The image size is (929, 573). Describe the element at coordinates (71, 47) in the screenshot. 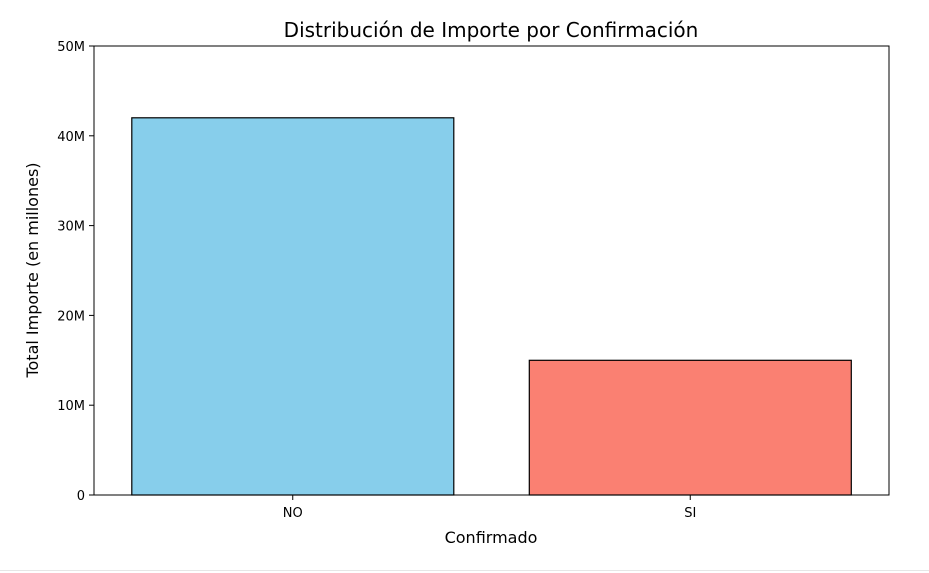

I see `y-tick-label: 50M` at that location.